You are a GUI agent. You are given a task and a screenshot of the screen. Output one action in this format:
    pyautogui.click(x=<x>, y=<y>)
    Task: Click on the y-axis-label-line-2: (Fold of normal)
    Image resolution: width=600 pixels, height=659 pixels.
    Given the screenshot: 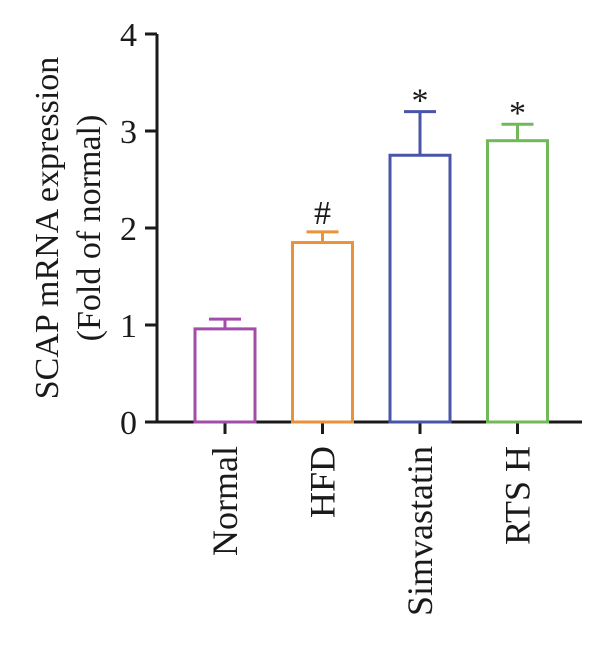 What is the action you would take?
    pyautogui.click(x=89, y=228)
    